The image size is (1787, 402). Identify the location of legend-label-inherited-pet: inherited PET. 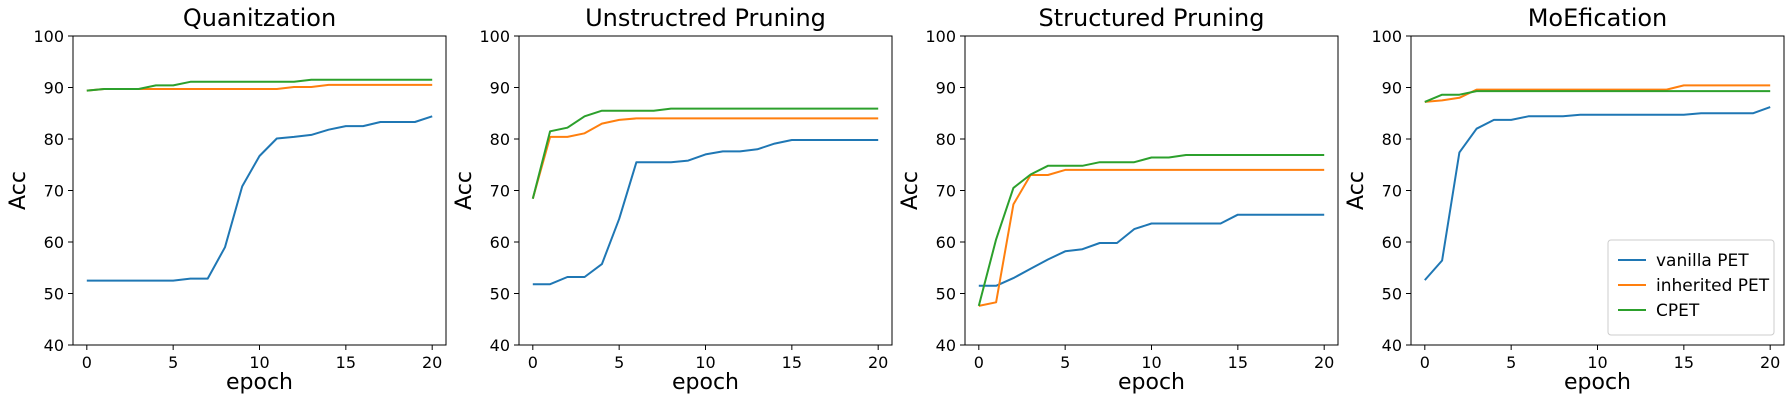
(1713, 286).